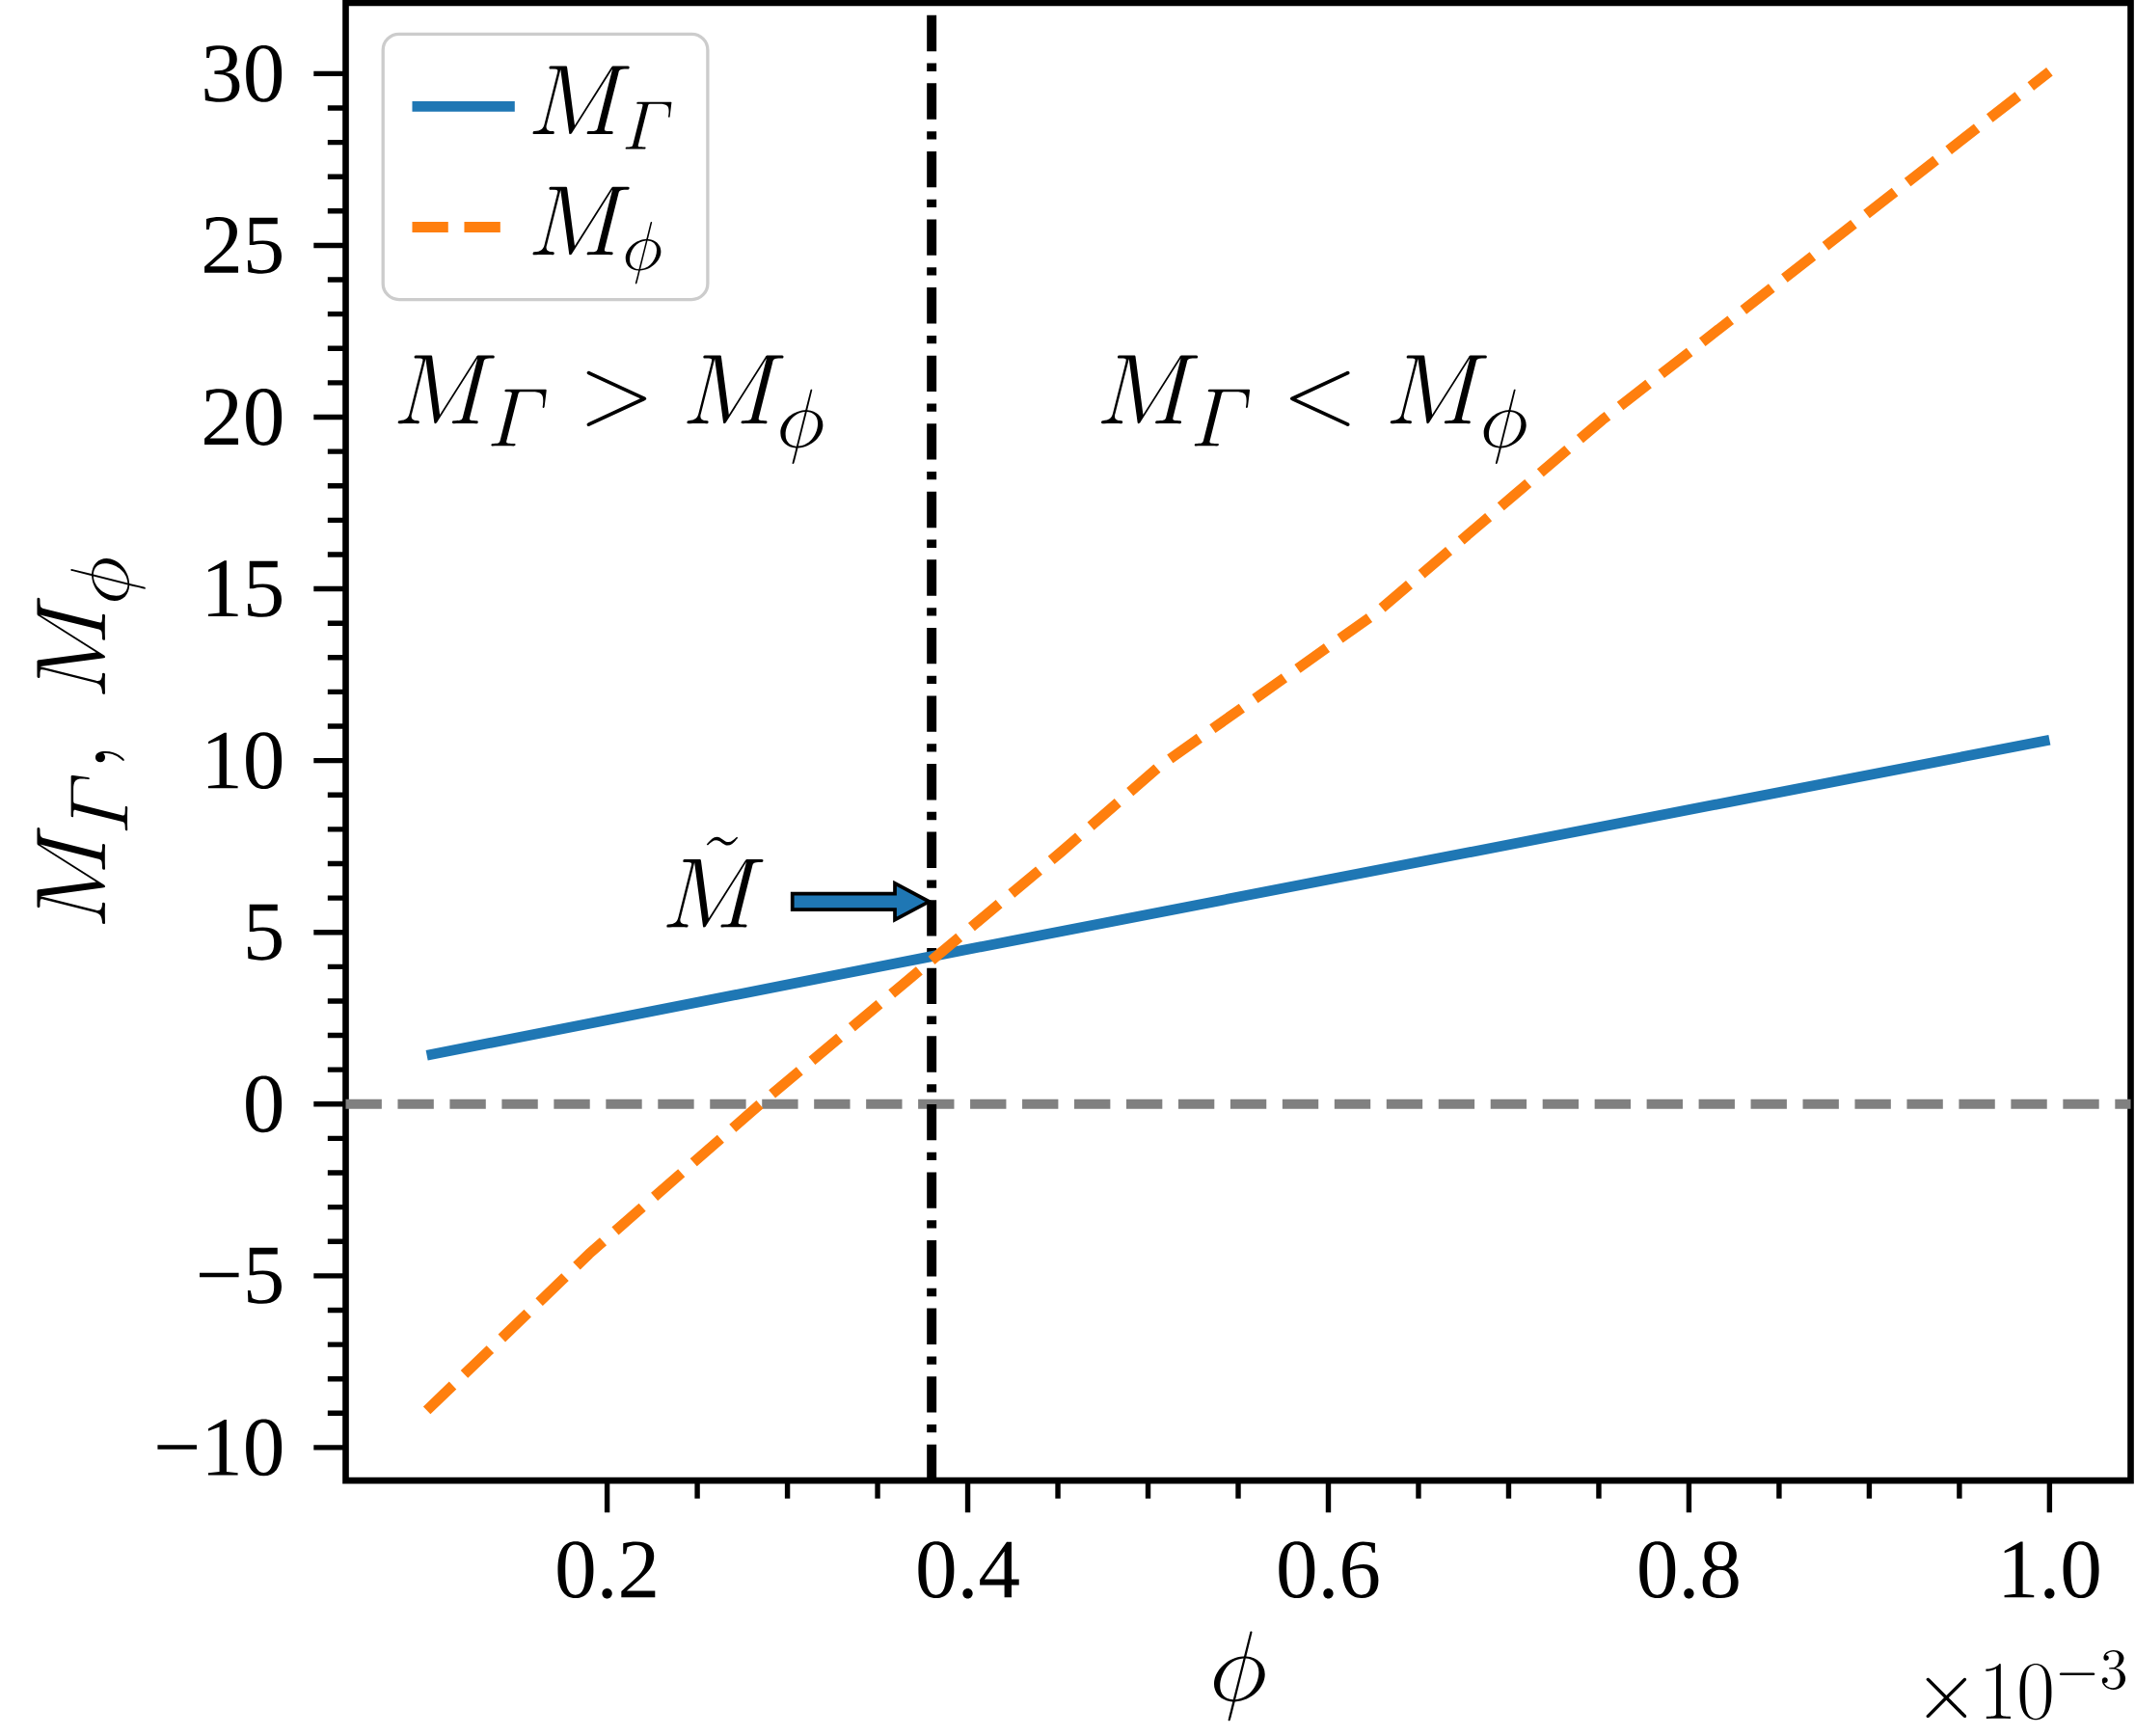 The height and width of the screenshot is (1736, 2135). What do you see at coordinates (1329, 1570) in the screenshot?
I see `x-tick-label: 0.6` at bounding box center [1329, 1570].